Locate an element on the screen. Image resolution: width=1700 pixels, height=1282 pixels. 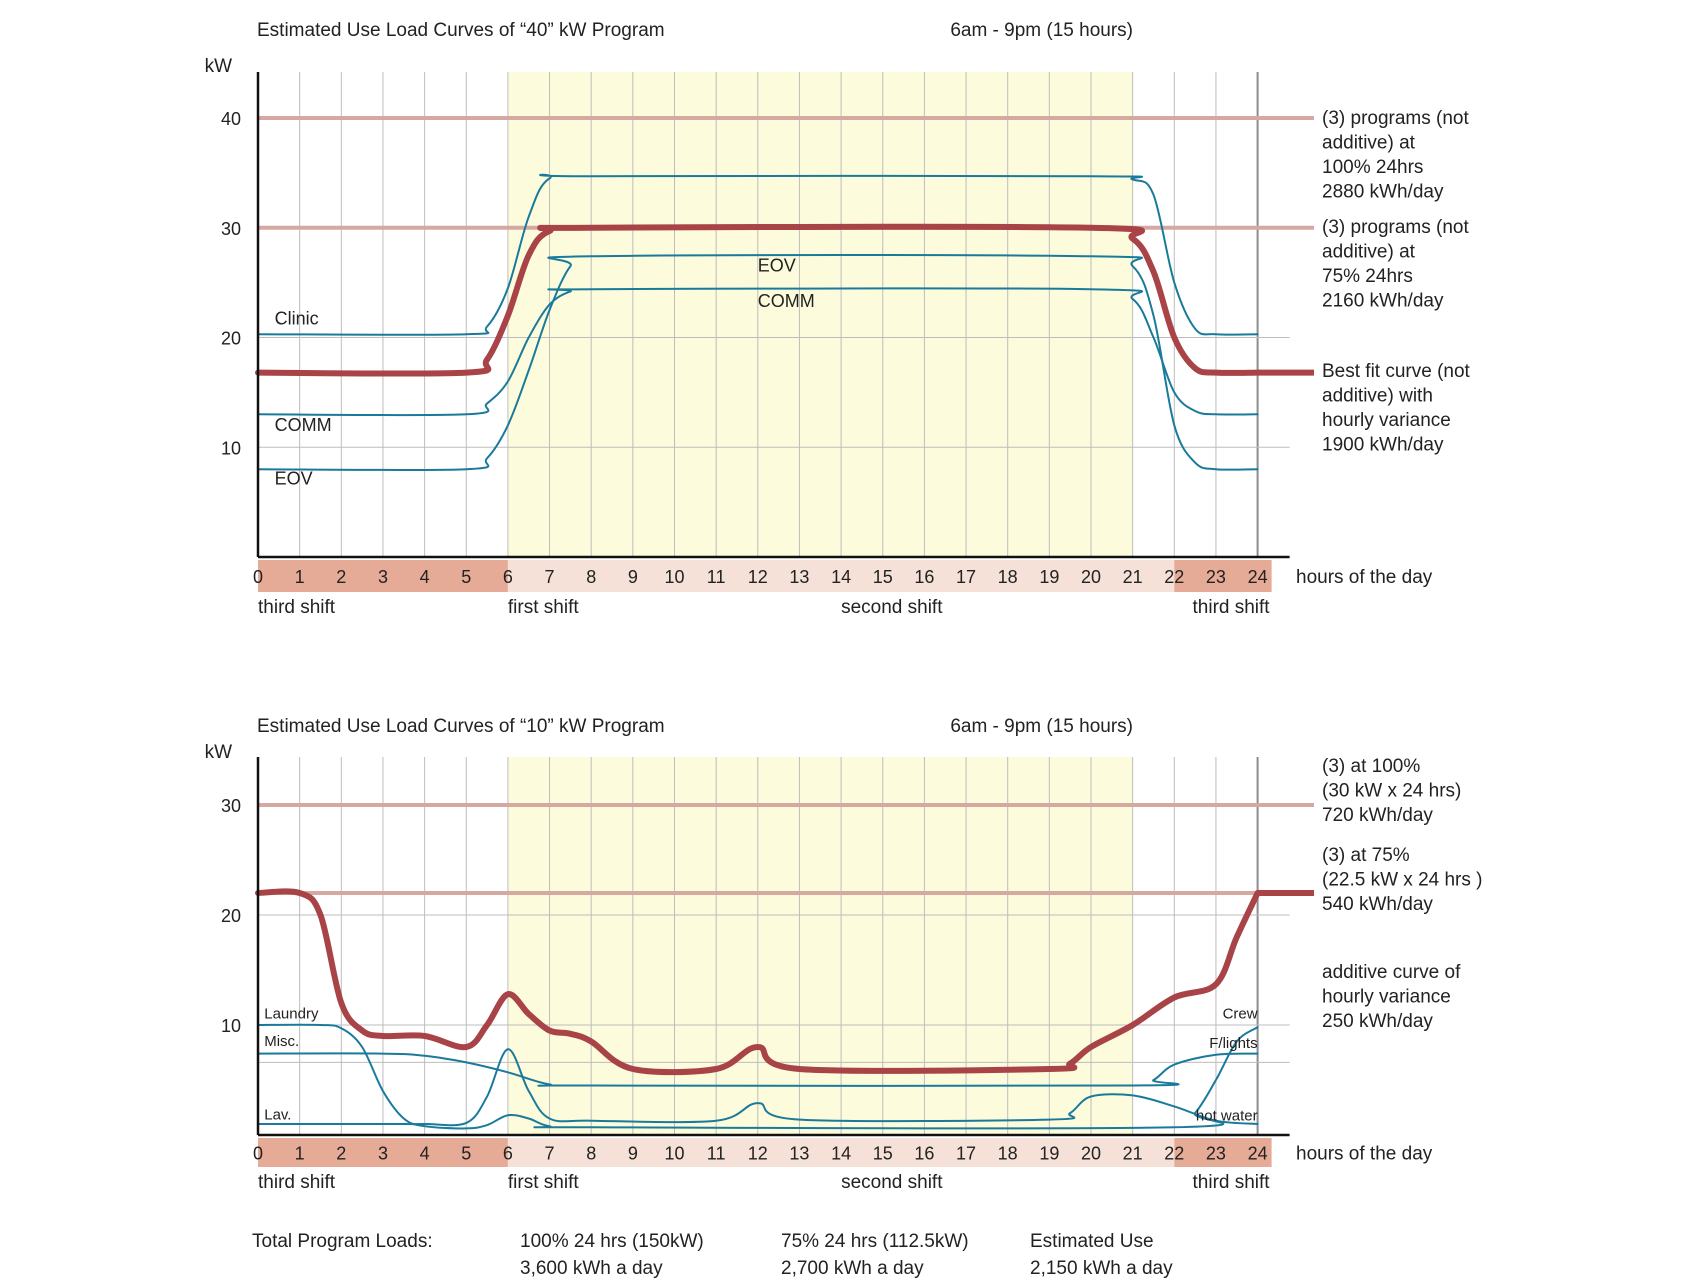
x-tick-label: 7 is located at coordinates (550, 1154).